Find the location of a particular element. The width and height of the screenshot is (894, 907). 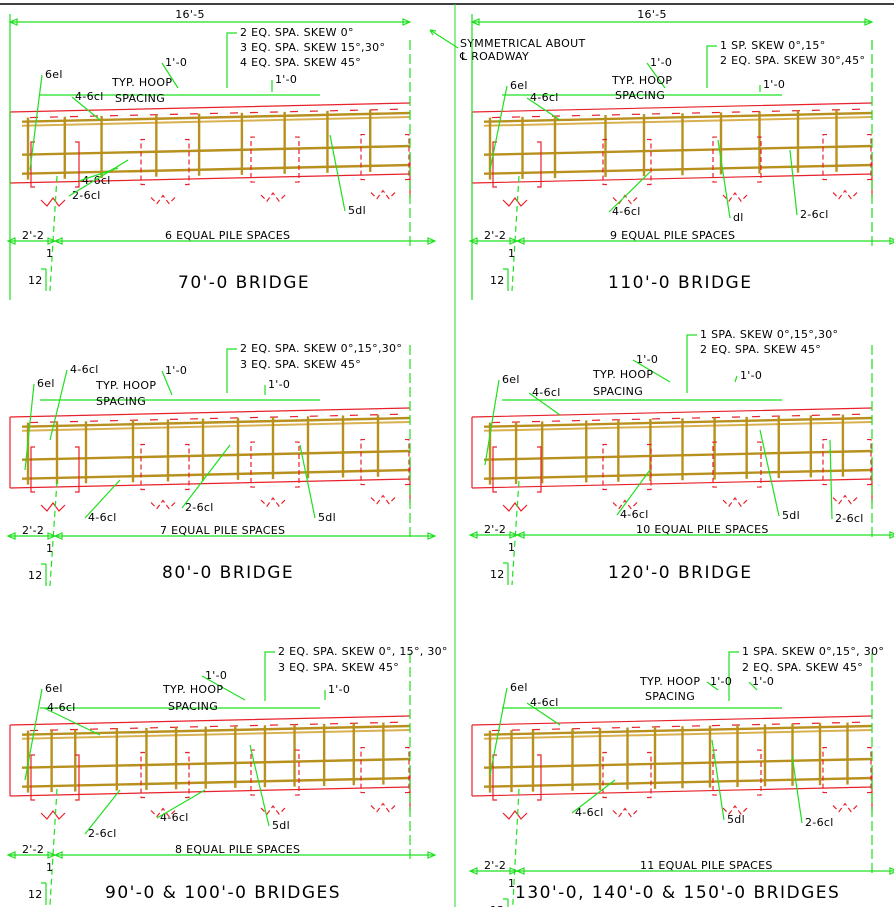

skew-note: 1 SPA. SKEW 0°,15°,30° is located at coordinates (769, 334).